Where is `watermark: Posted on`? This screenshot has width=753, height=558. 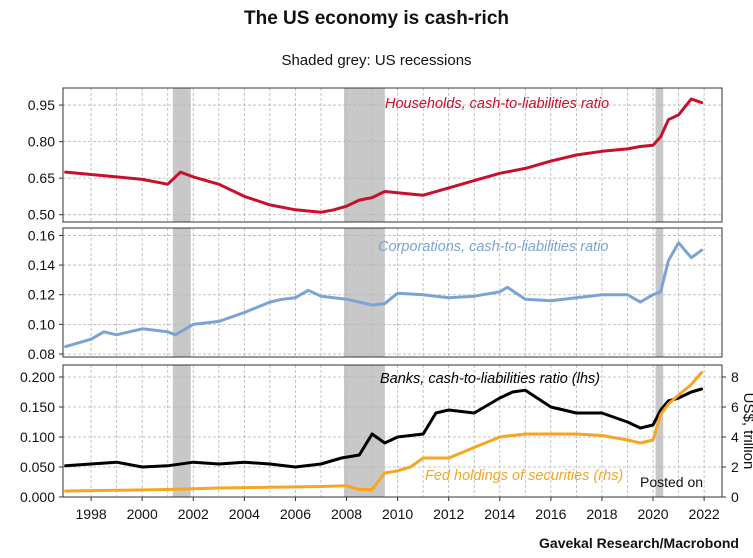
watermark: Posted on is located at coordinates (671, 482).